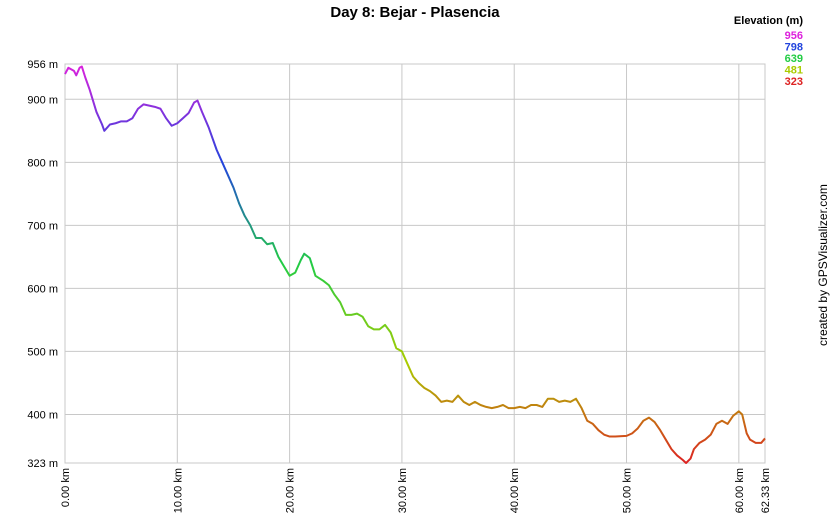  I want to click on y-tick-label: 800 m, so click(42, 163).